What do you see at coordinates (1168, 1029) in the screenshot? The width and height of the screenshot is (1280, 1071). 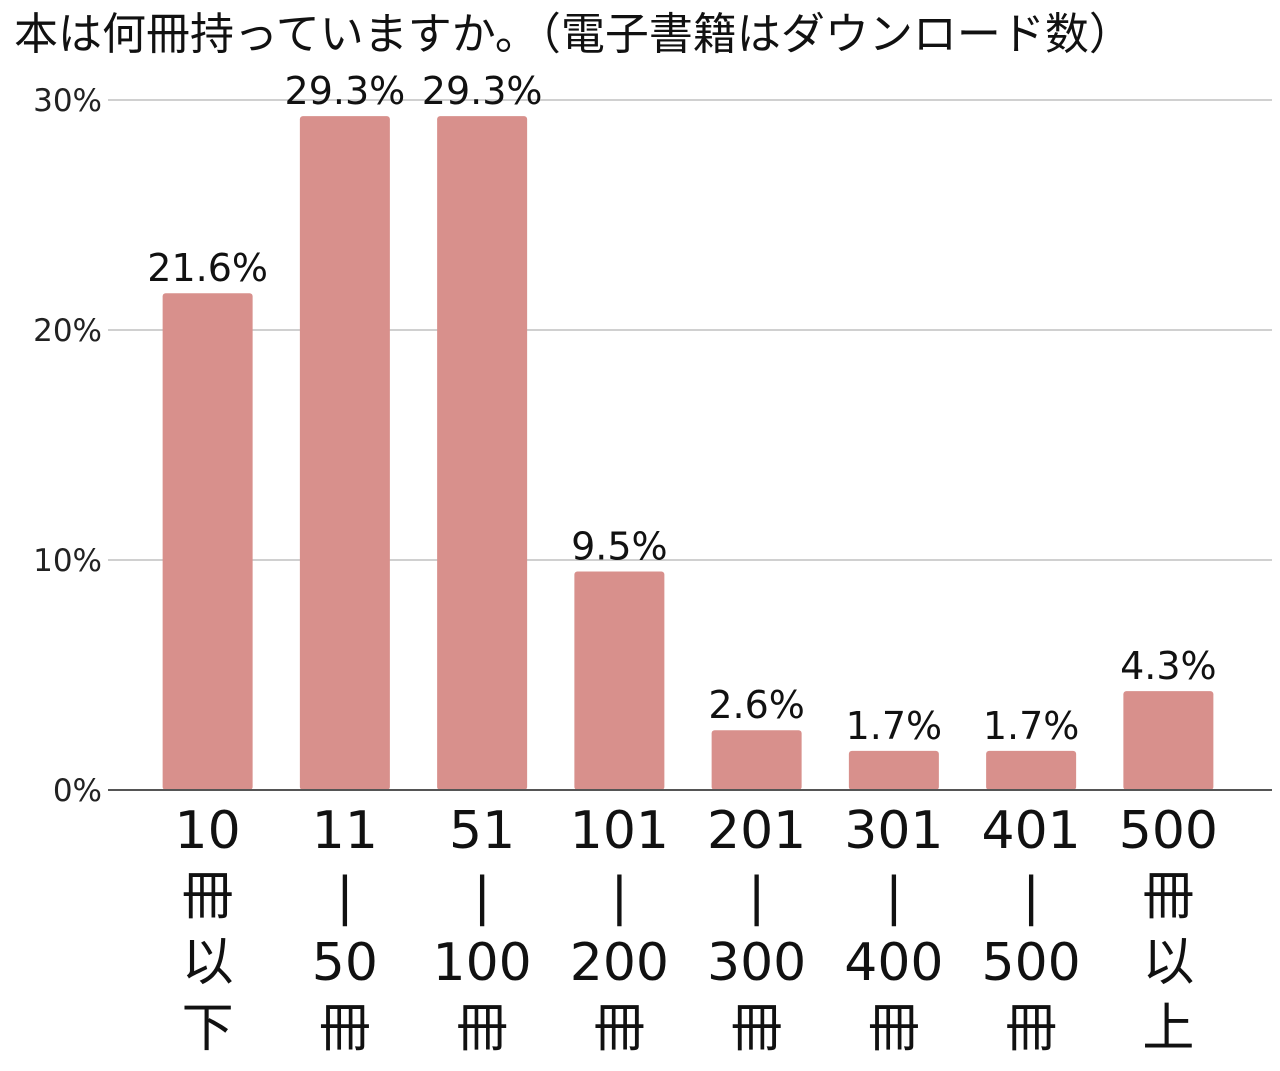 I see `x-tick-label: 上` at bounding box center [1168, 1029].